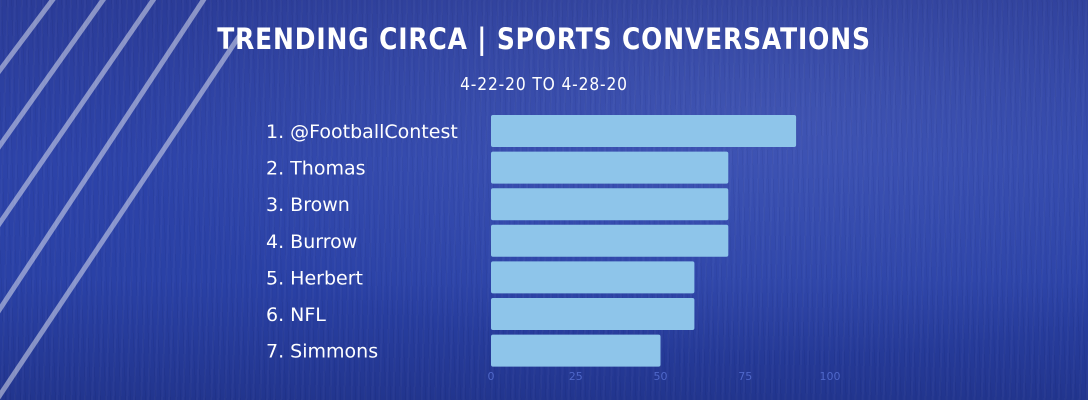 The height and width of the screenshot is (400, 1088). What do you see at coordinates (745, 376) in the screenshot?
I see `x-tick-label-3: 75` at bounding box center [745, 376].